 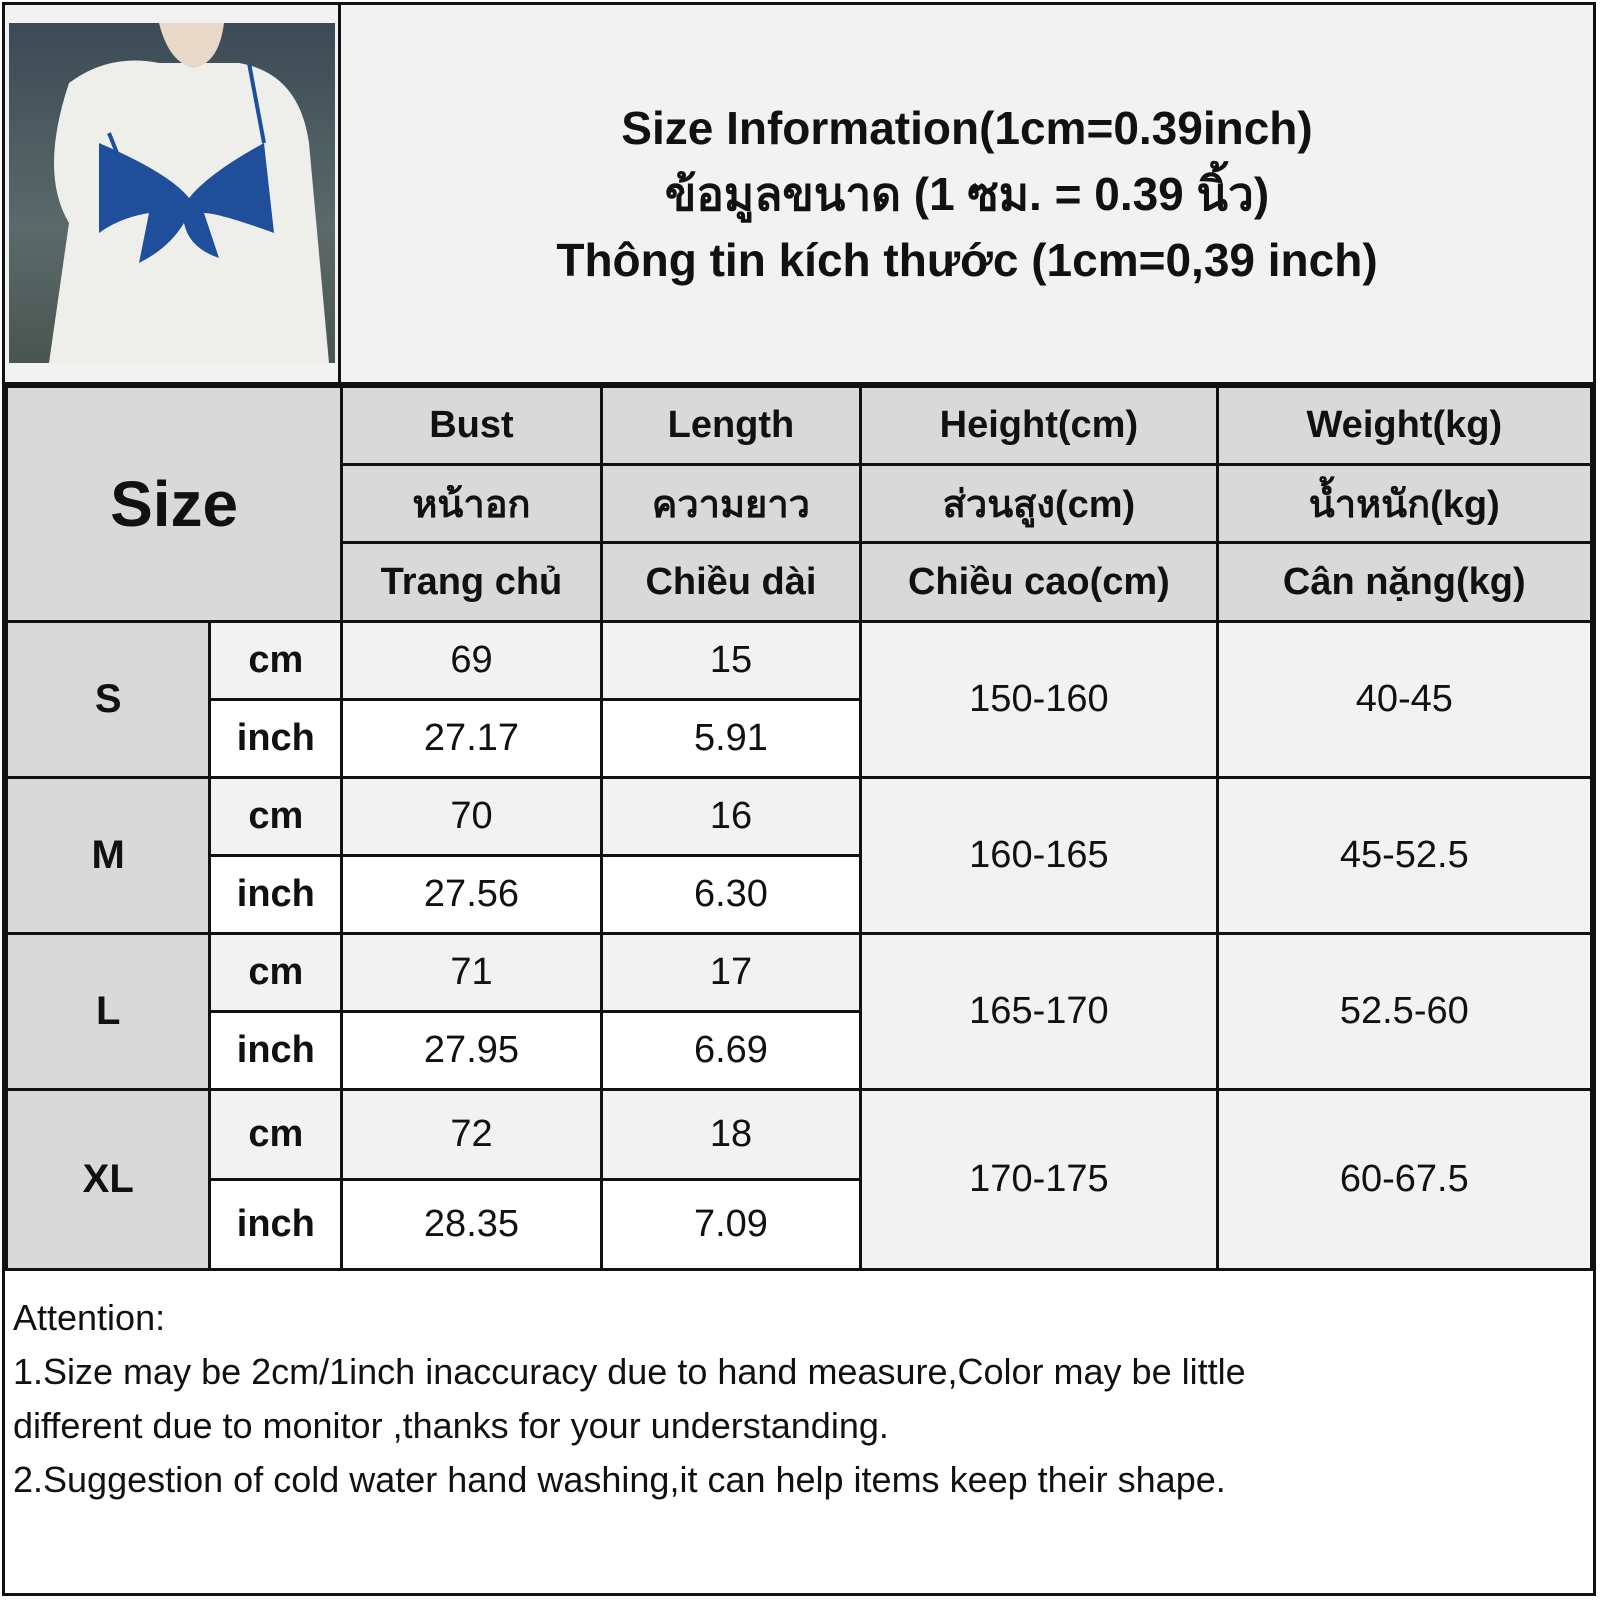 I want to click on length-inch: 6.69, so click(x=731, y=1050).